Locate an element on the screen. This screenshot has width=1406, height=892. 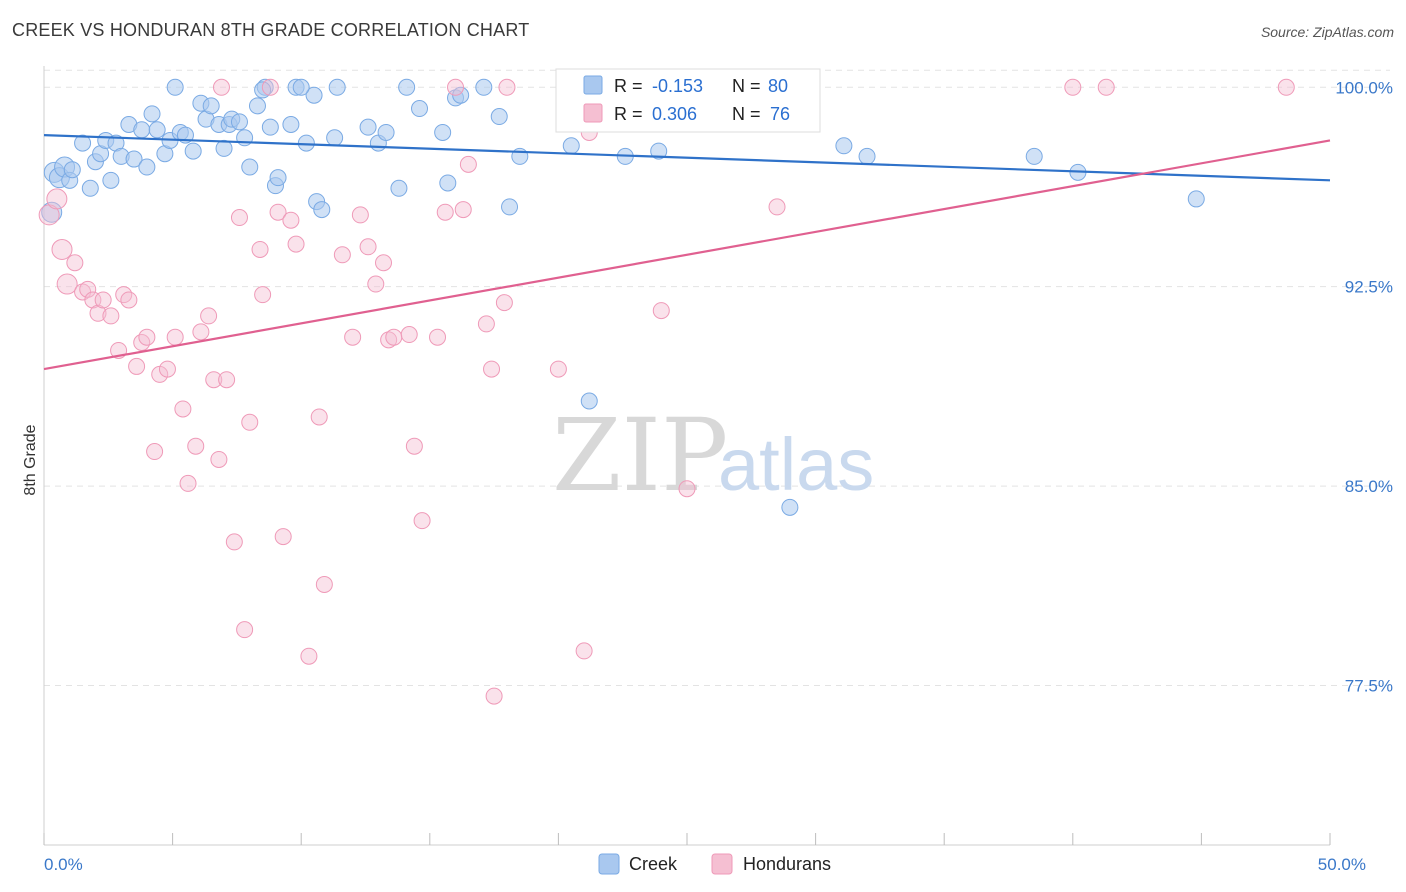
legend-r-value-hondurans: 0.306 is located at coordinates (674, 114).